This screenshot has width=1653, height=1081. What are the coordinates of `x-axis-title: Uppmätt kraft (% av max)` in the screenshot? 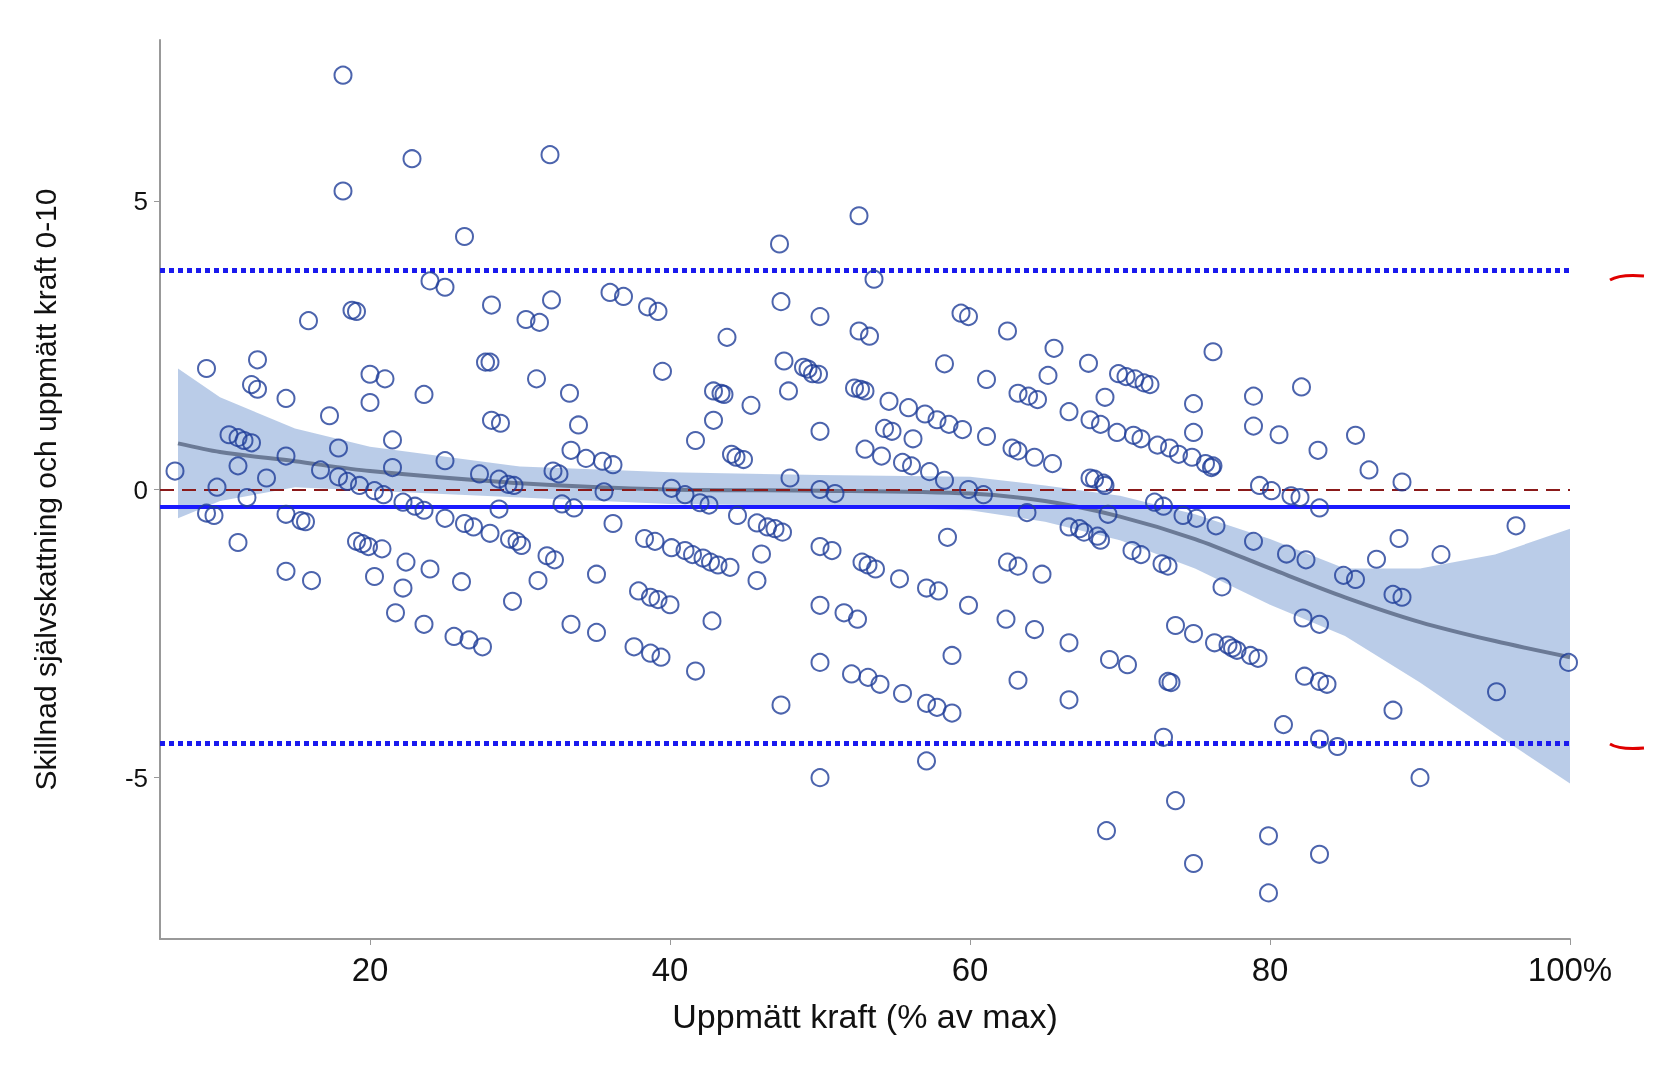 It's located at (865, 1016).